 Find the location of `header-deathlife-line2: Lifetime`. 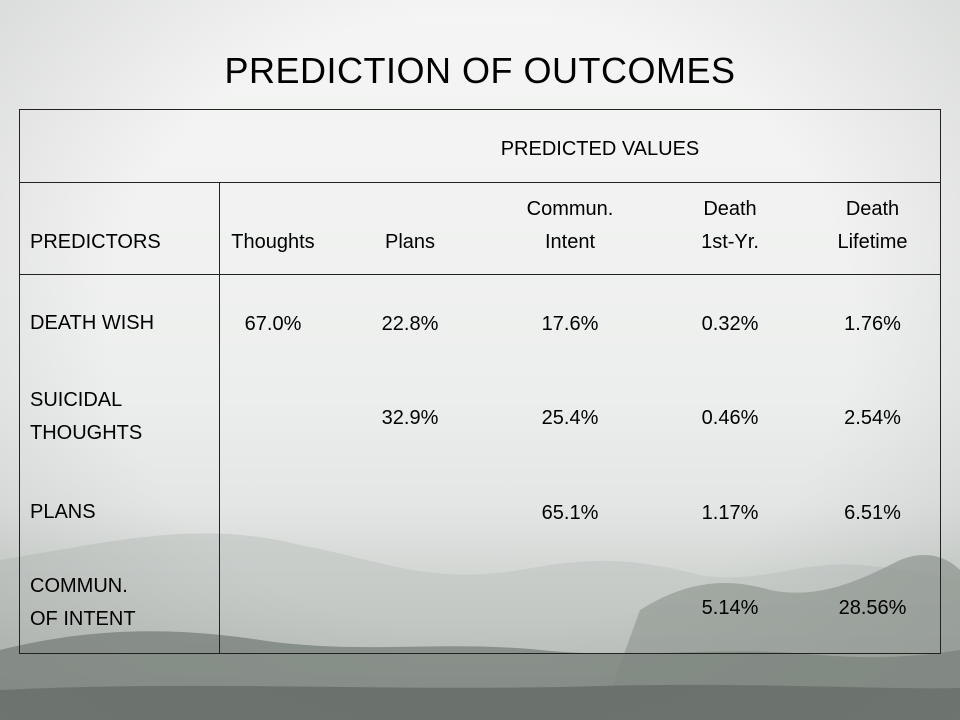

header-deathlife-line2: Lifetime is located at coordinates (872, 242).